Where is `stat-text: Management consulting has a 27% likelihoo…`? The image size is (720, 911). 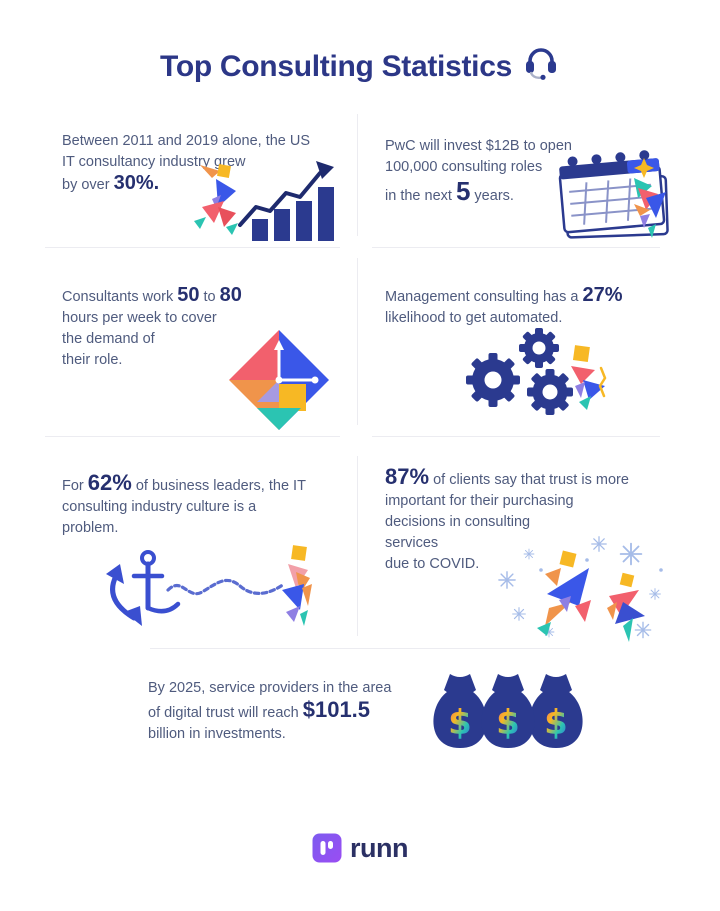
stat-text: Management consulting has a 27% likelihoo… is located at coordinates (504, 305).